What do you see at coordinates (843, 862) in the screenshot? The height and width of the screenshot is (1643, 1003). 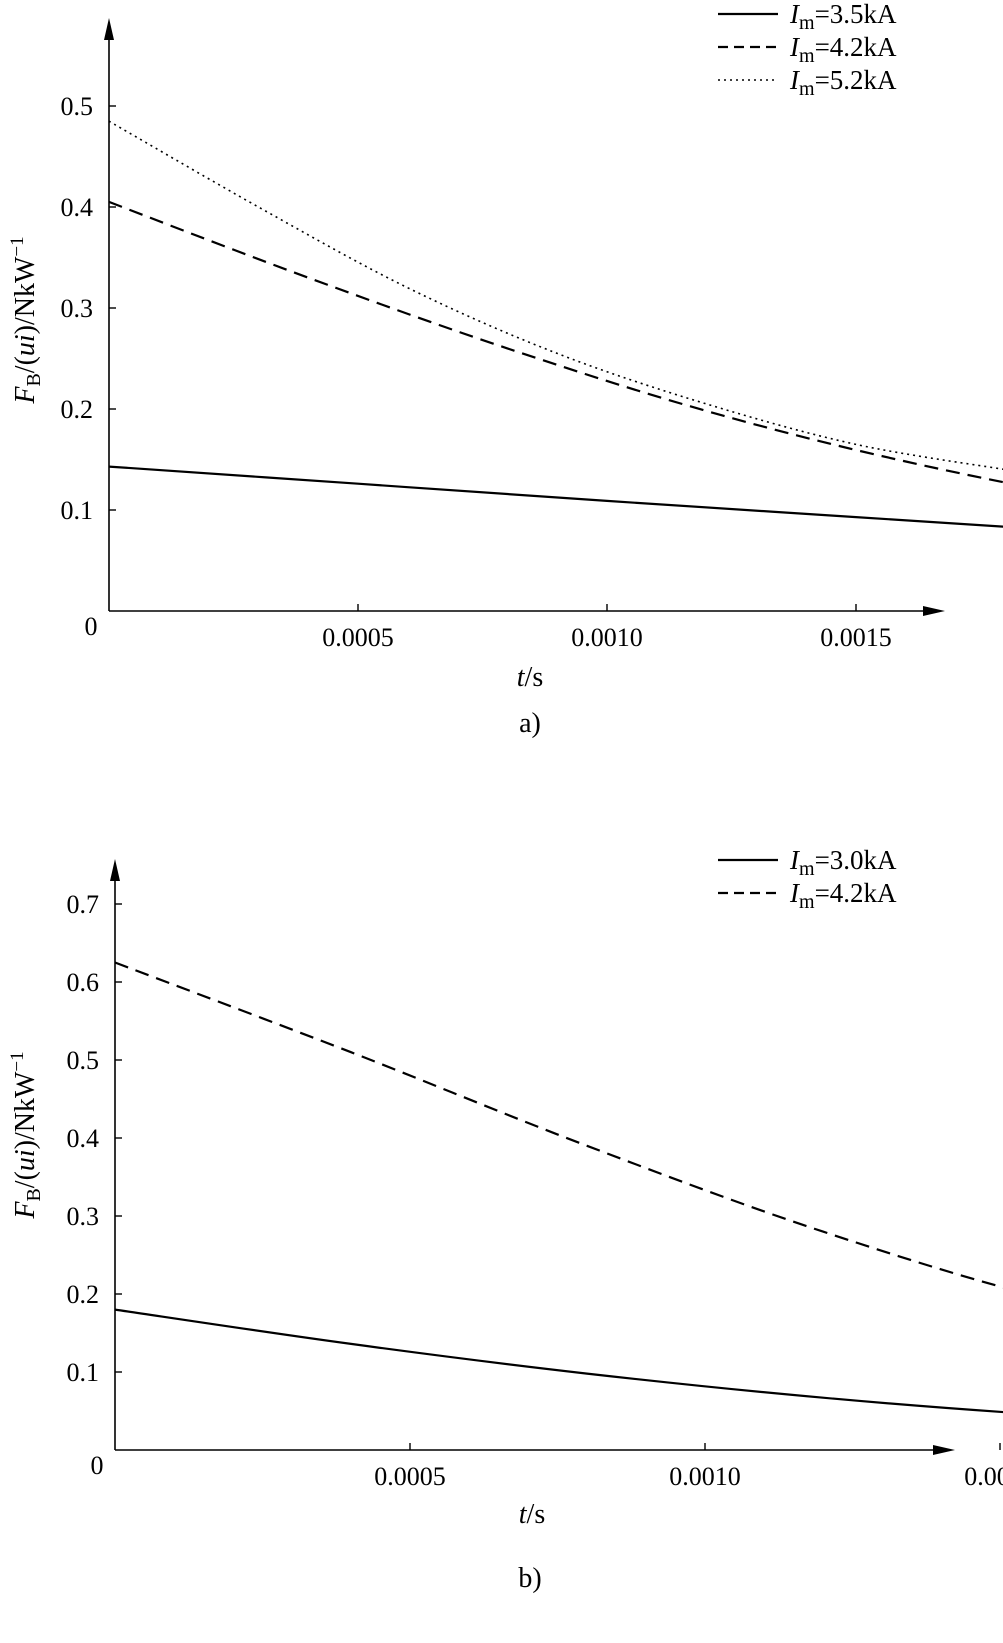 I see `legend-entry: Im=3.0kA` at bounding box center [843, 862].